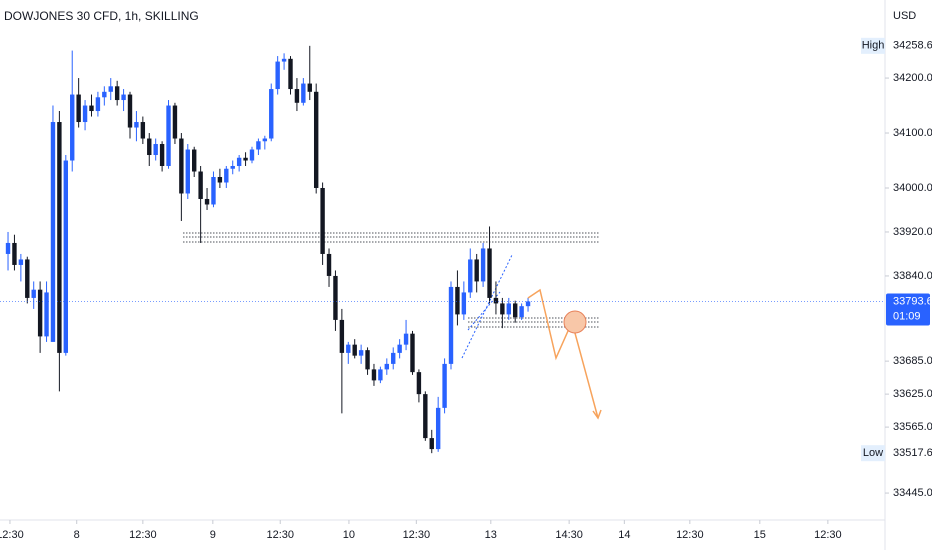  I want to click on marker-label: High, so click(873, 46).